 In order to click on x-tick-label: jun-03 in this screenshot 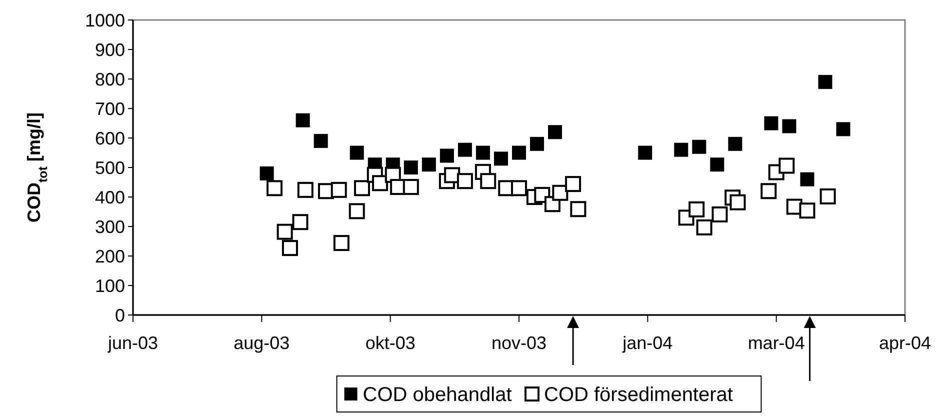, I will do `click(132, 343)`.